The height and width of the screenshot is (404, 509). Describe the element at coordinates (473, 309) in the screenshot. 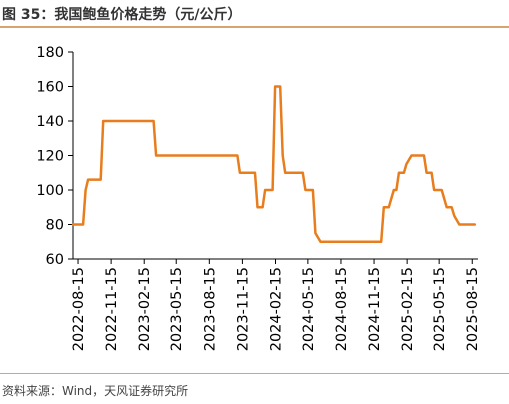

I see `x-tick-label: 2025-08-15` at that location.